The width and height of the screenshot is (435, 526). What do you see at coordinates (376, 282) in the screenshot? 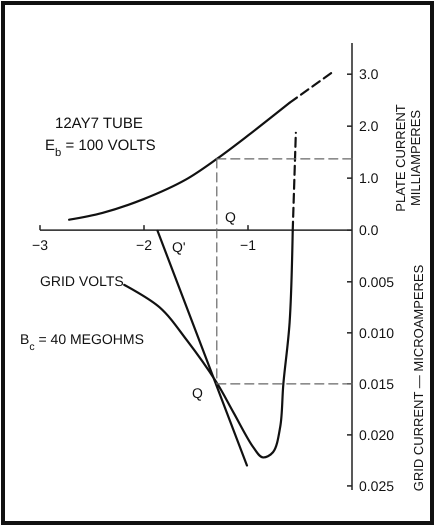
I see `y3-tick-label: 0.005` at bounding box center [376, 282].